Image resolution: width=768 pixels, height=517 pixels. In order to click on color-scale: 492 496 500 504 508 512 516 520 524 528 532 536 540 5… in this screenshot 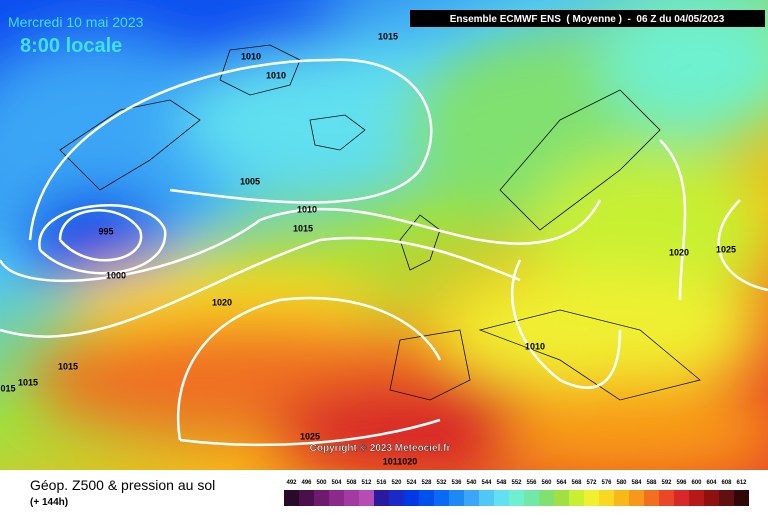, I will do `click(516, 493)`.